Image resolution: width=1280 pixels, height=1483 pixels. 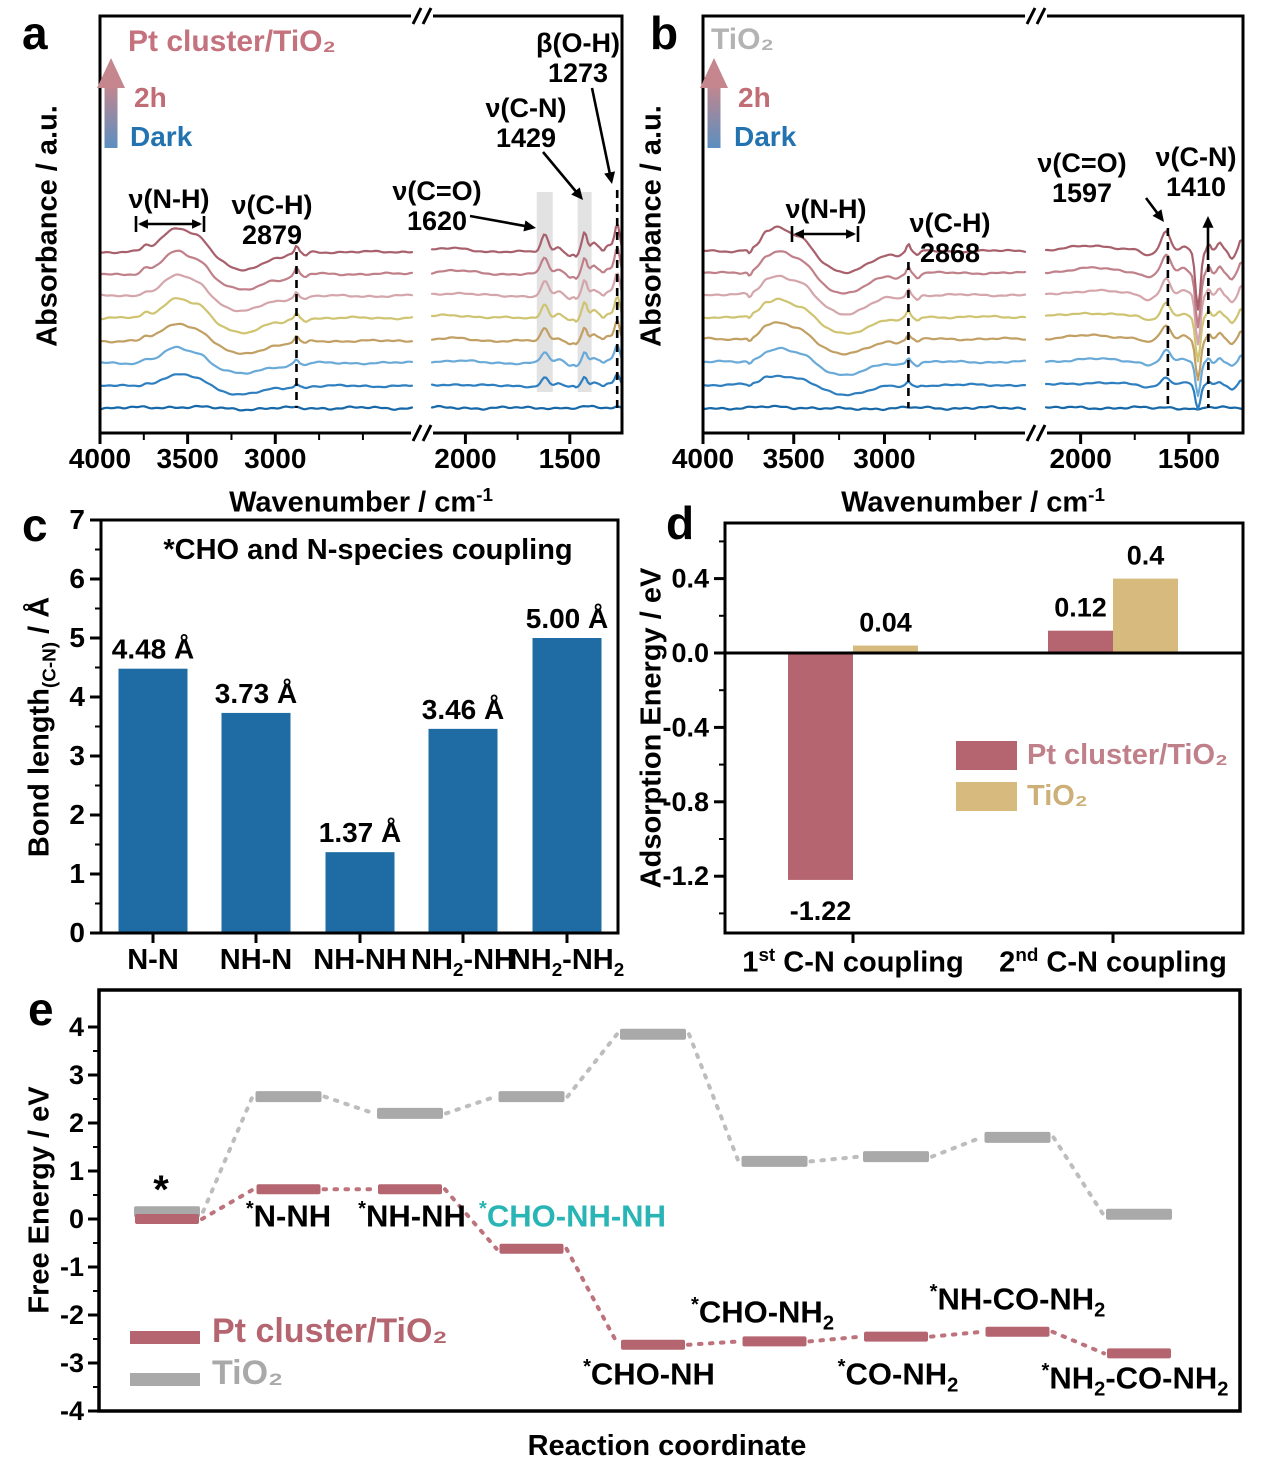 I want to click on panel-a-letter: a, so click(x=35, y=33).